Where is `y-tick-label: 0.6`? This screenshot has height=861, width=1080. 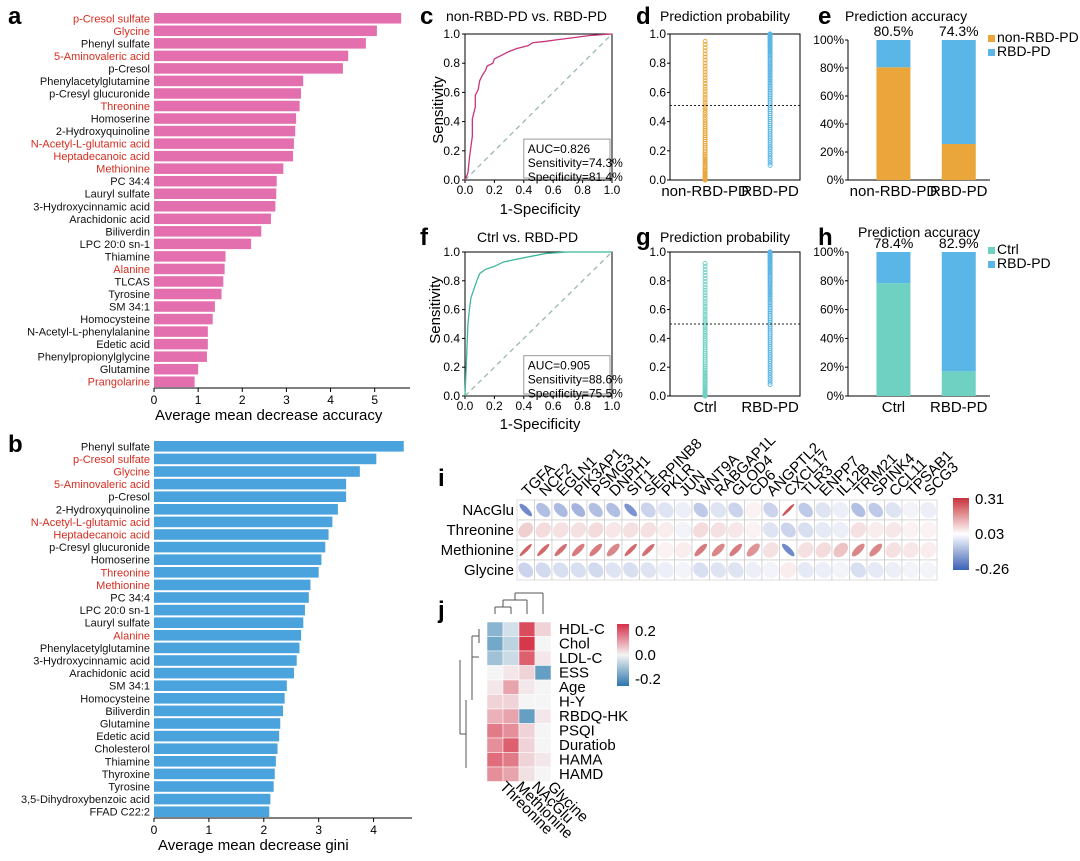
y-tick-label: 0.6 is located at coordinates (657, 92).